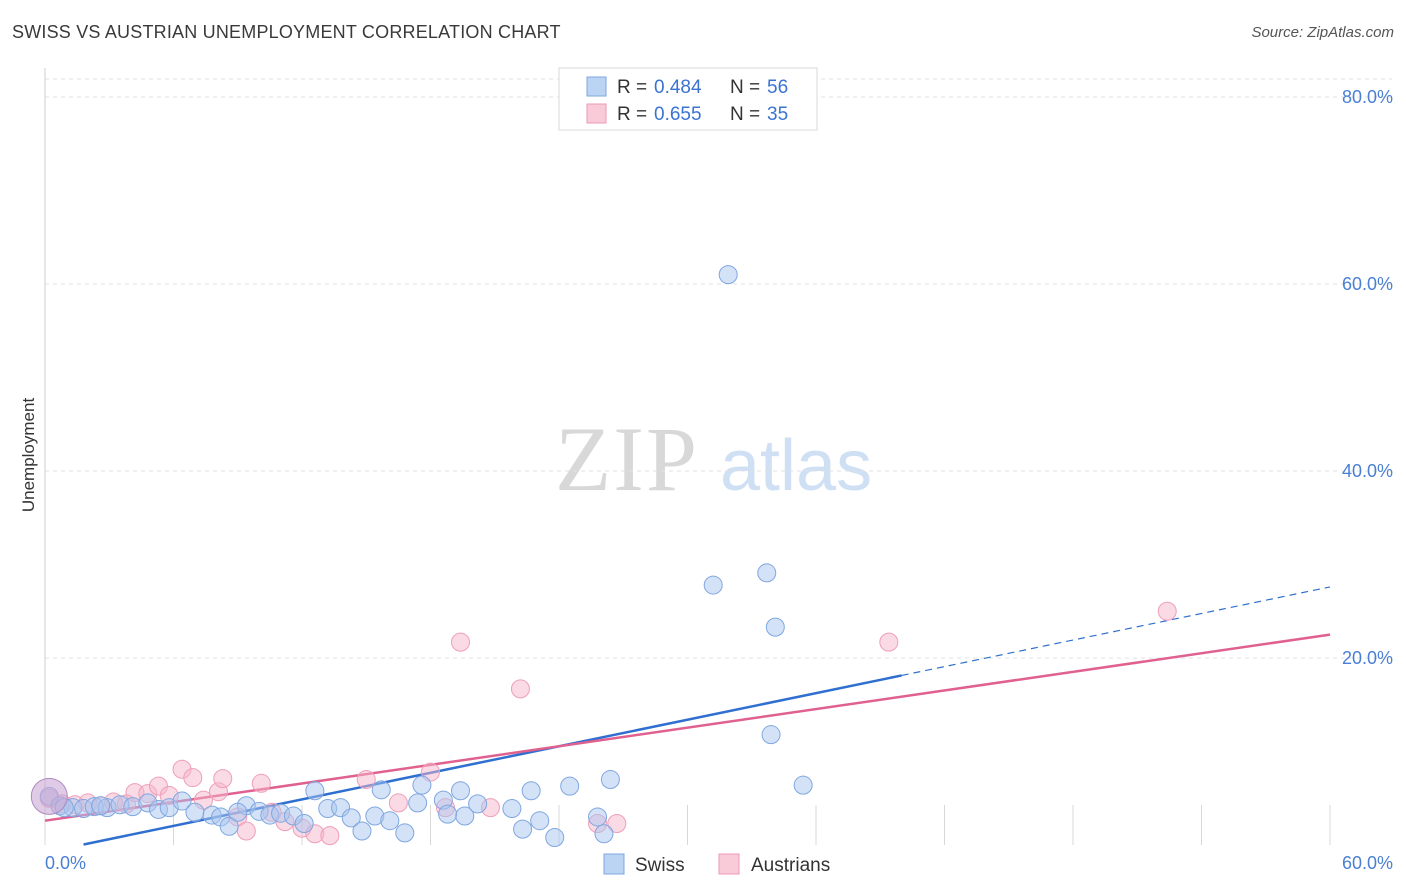 This screenshot has height=892, width=1406. What do you see at coordinates (28, 455) in the screenshot?
I see `y-axis-title: Unemployment` at bounding box center [28, 455].